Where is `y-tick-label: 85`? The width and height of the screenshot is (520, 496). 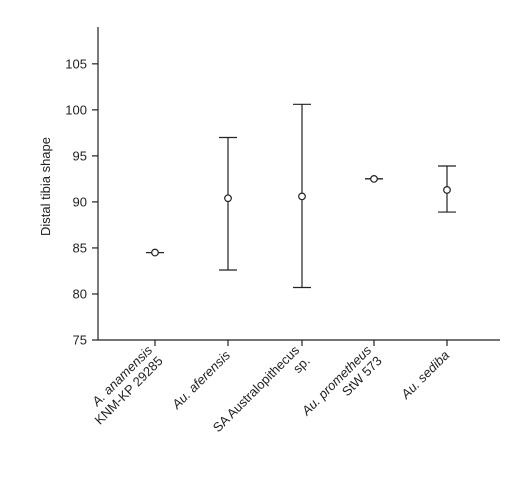 y-tick-label: 85 is located at coordinates (80, 247).